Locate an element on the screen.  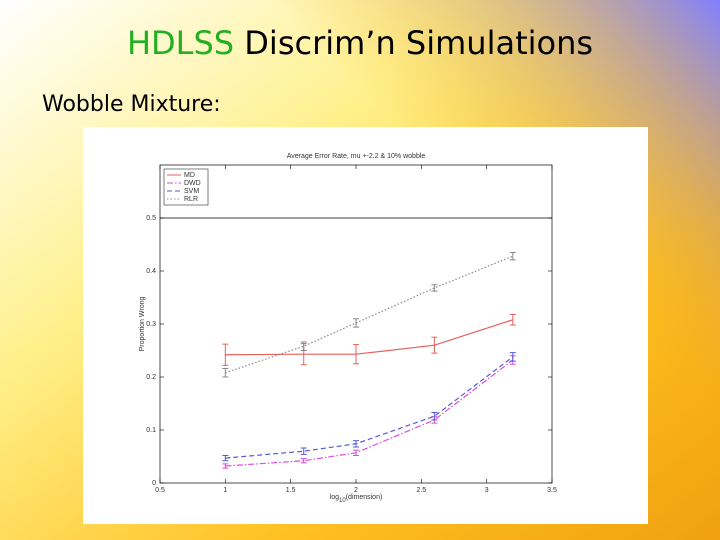
y-axis-label: Proportion Wrong is located at coordinates (142, 324).